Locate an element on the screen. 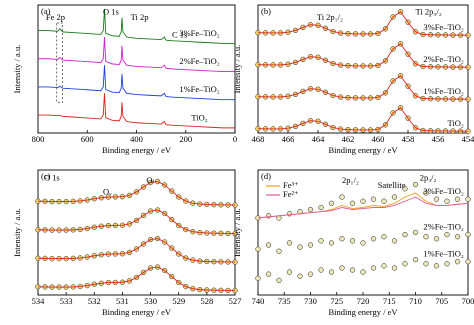 This screenshot has width=474, height=325. x-tick-label: 454 is located at coordinates (468, 139).